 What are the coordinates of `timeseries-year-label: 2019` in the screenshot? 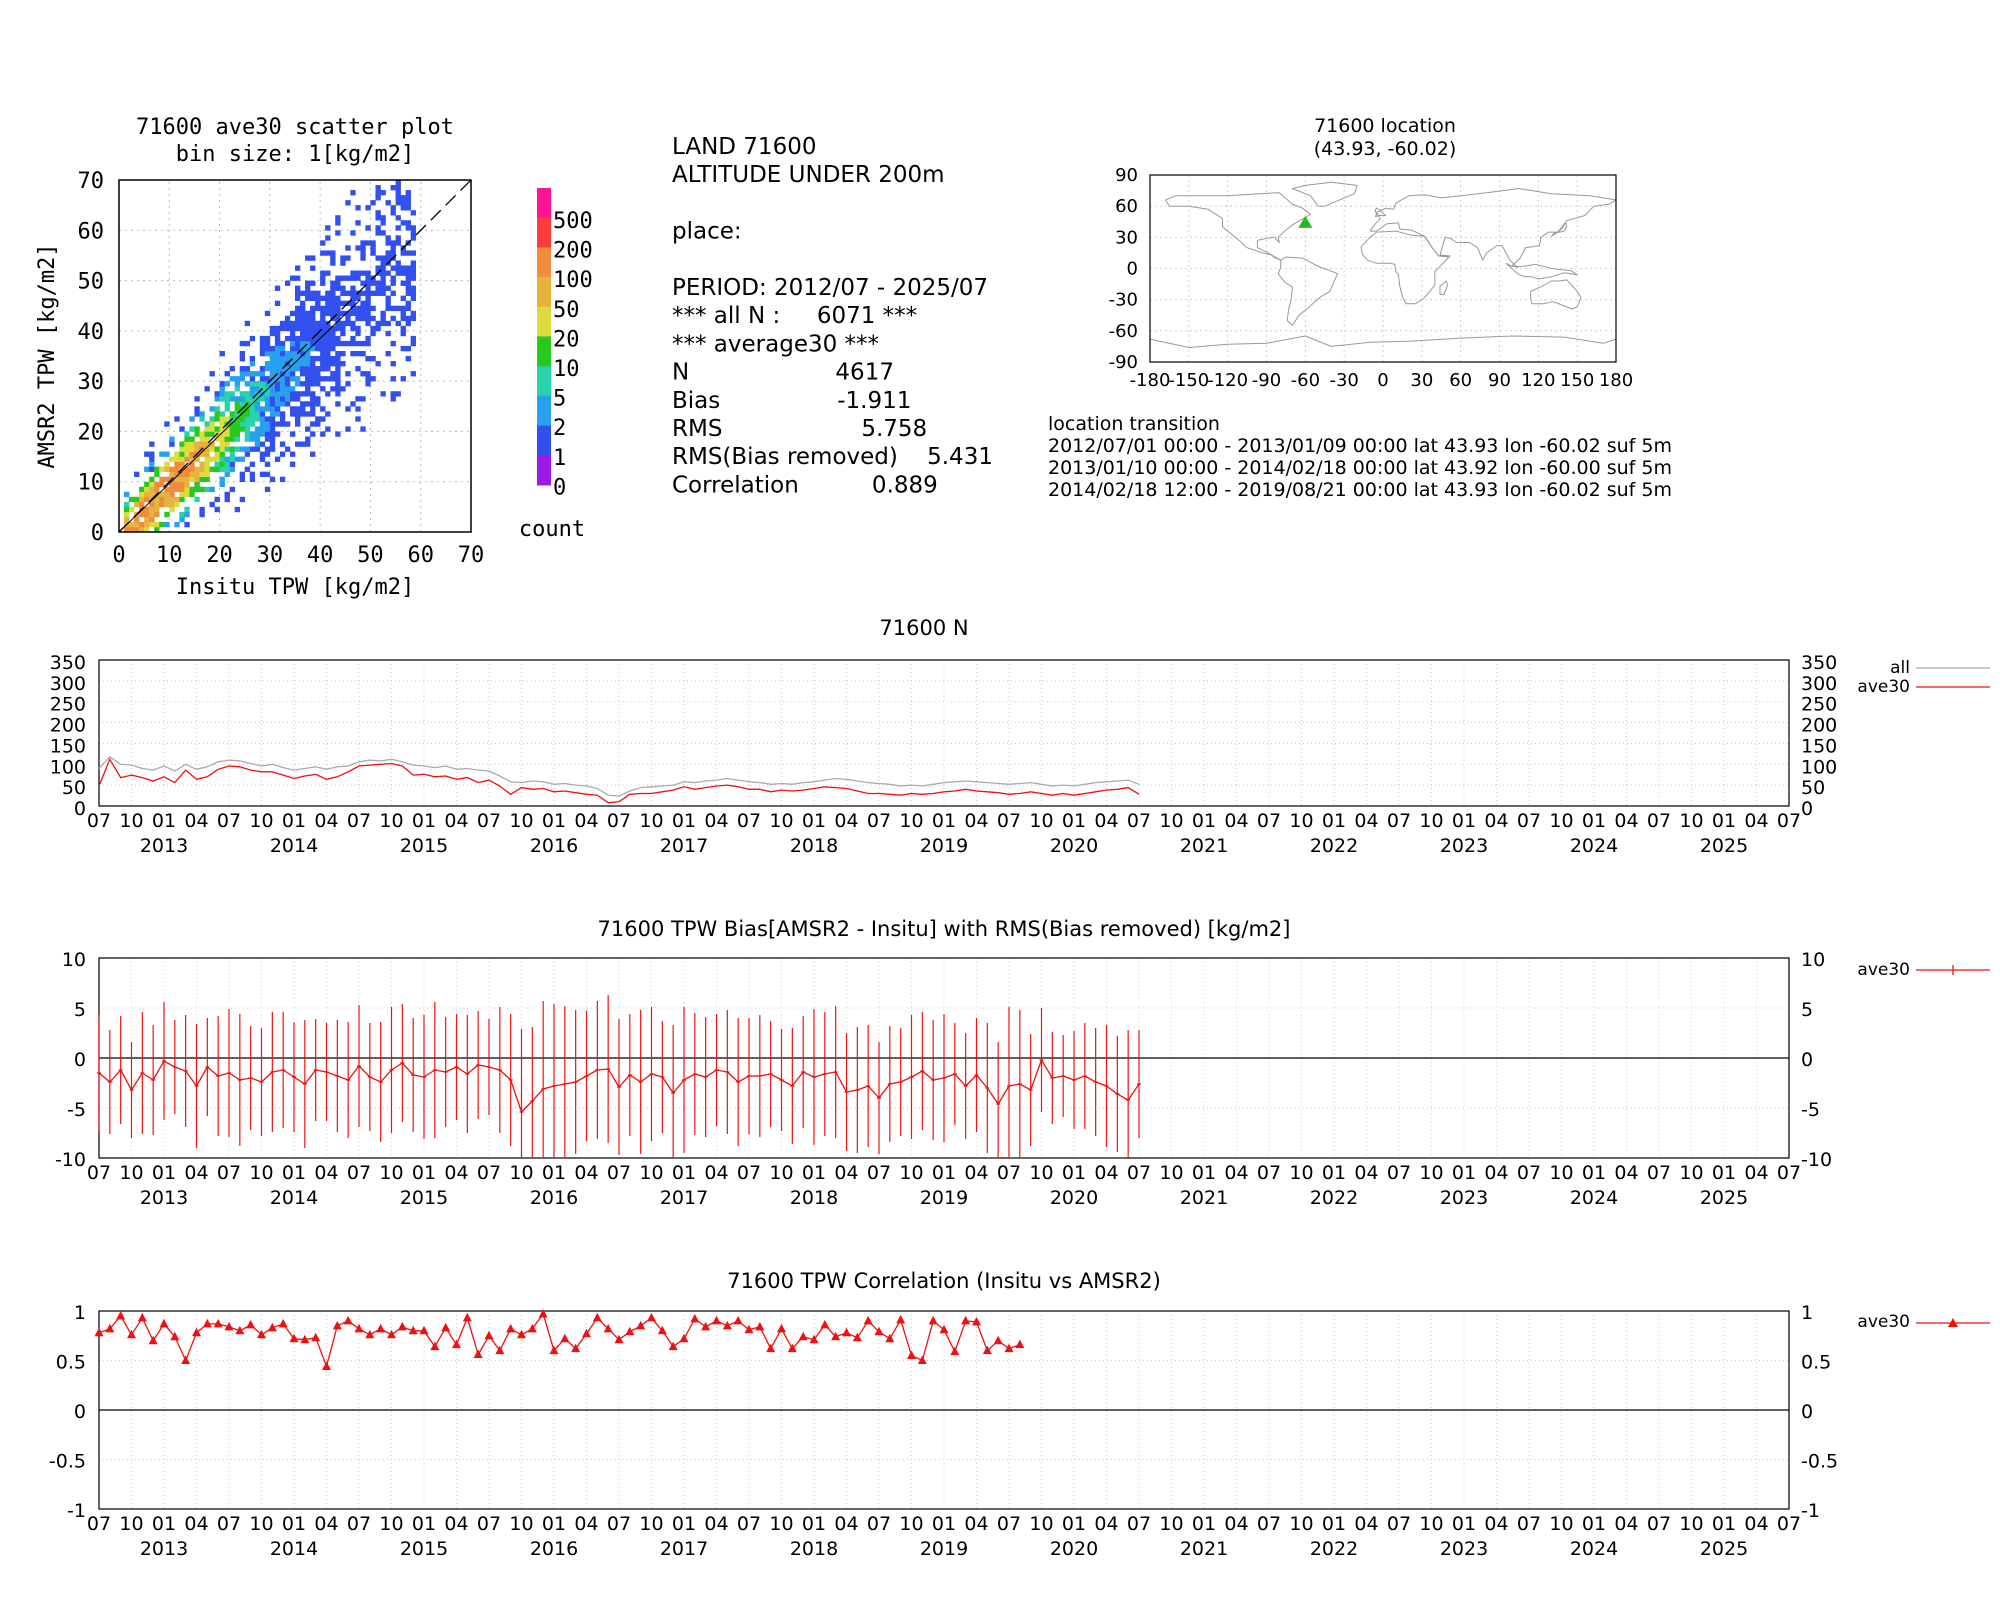 It's located at (944, 1549).